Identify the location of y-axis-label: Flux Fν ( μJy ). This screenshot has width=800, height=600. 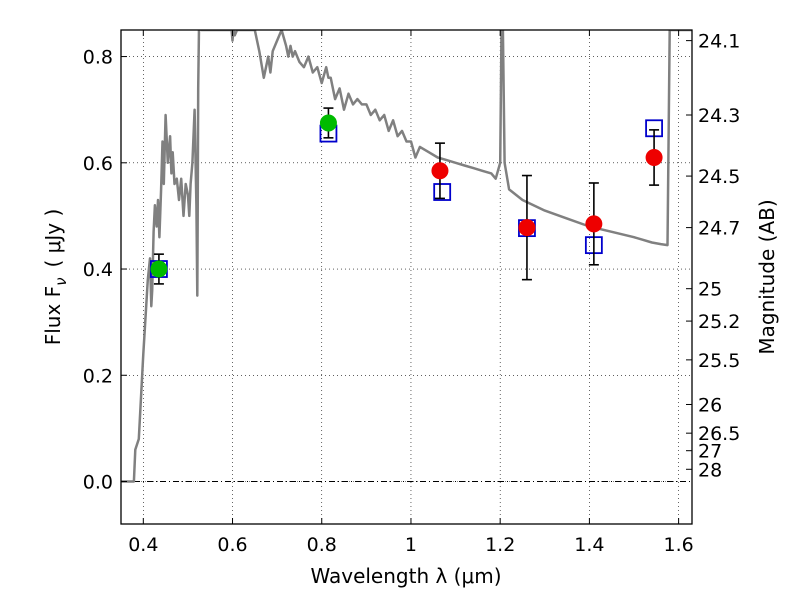
(55, 277).